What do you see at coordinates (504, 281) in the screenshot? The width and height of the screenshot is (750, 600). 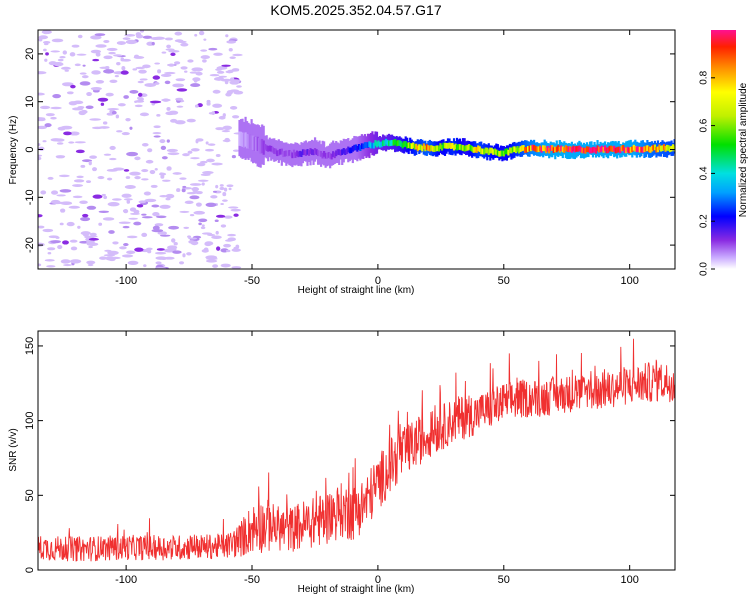 I see `x-tick-label: 50` at bounding box center [504, 281].